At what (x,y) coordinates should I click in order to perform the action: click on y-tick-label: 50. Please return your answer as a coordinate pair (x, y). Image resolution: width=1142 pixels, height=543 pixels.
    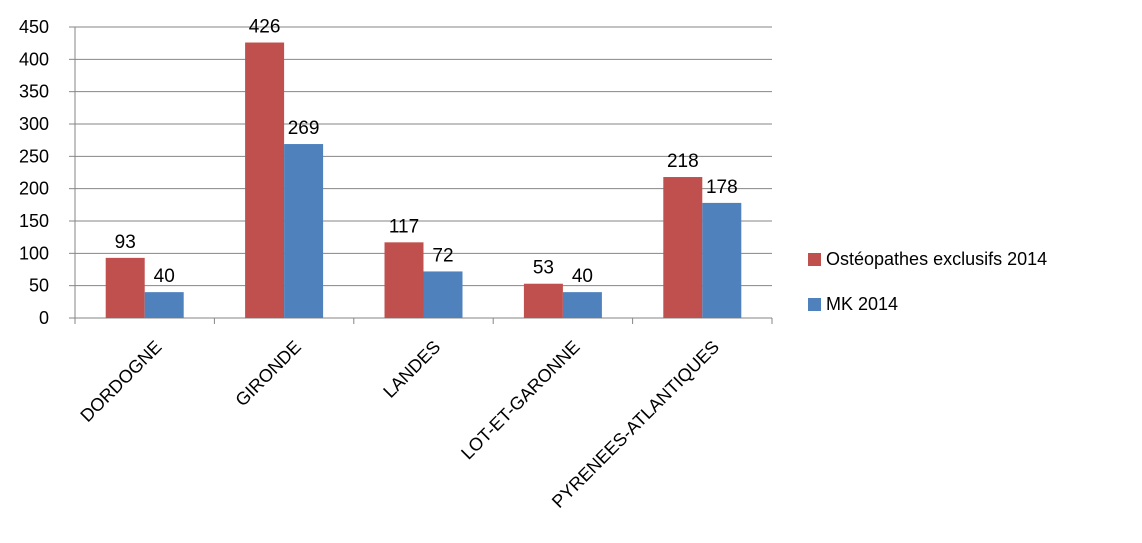
    Looking at the image, I should click on (39, 286).